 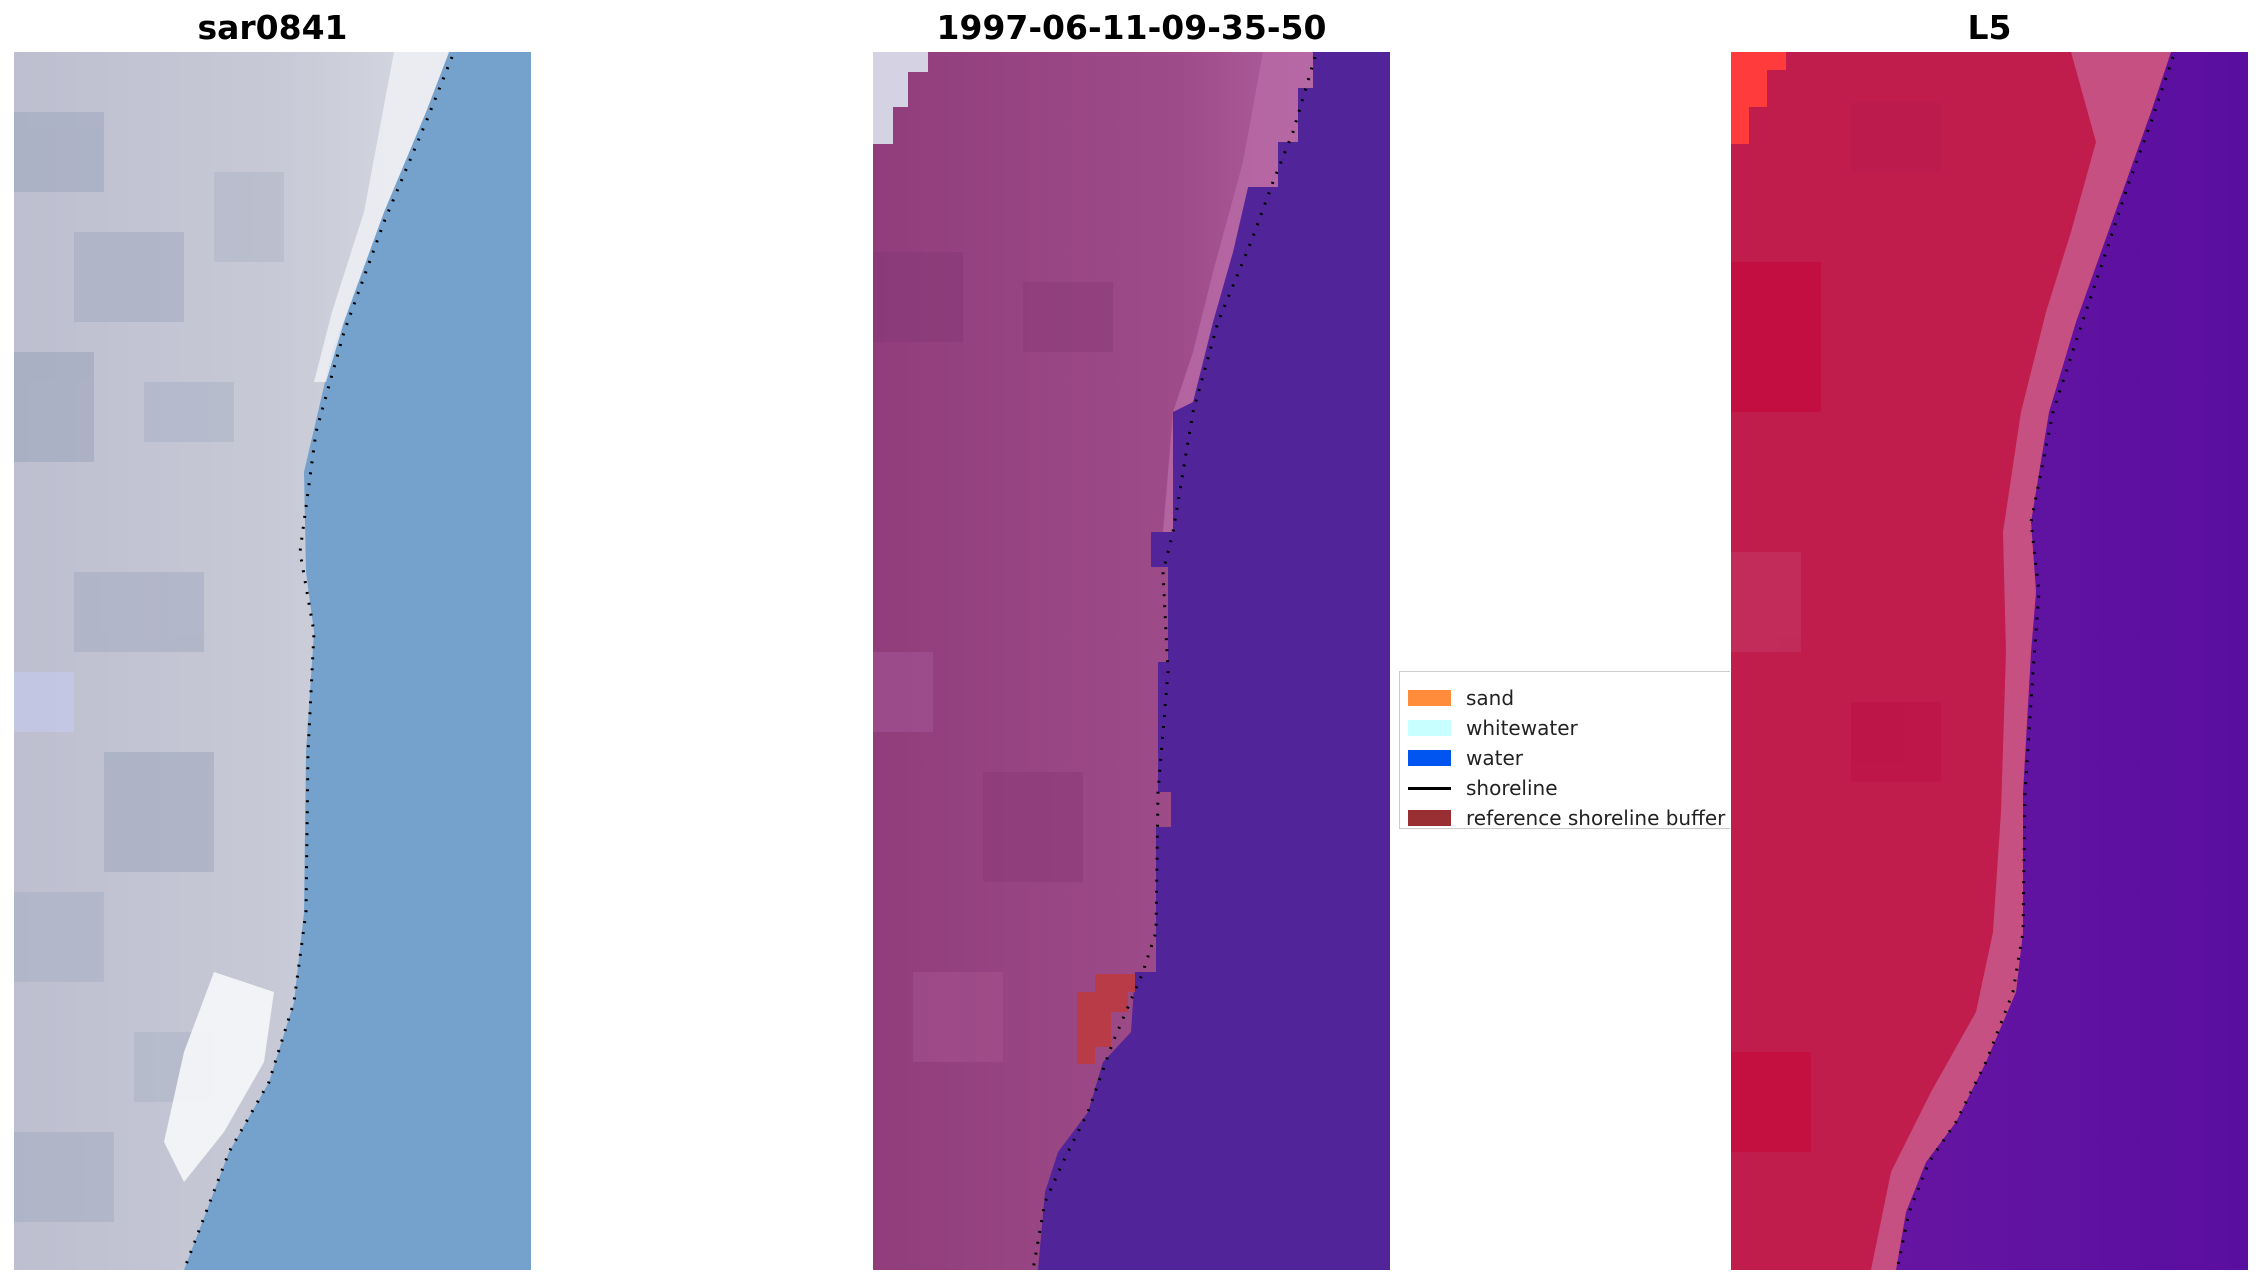 I want to click on legend-item-shoreline: shoreline, so click(x=1483, y=788).